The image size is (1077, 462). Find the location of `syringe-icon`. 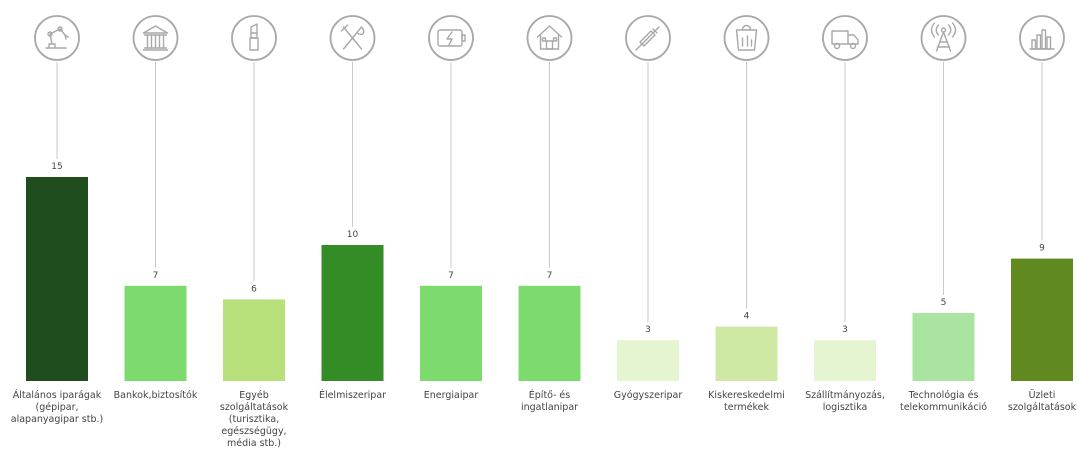

syringe-icon is located at coordinates (648, 38).